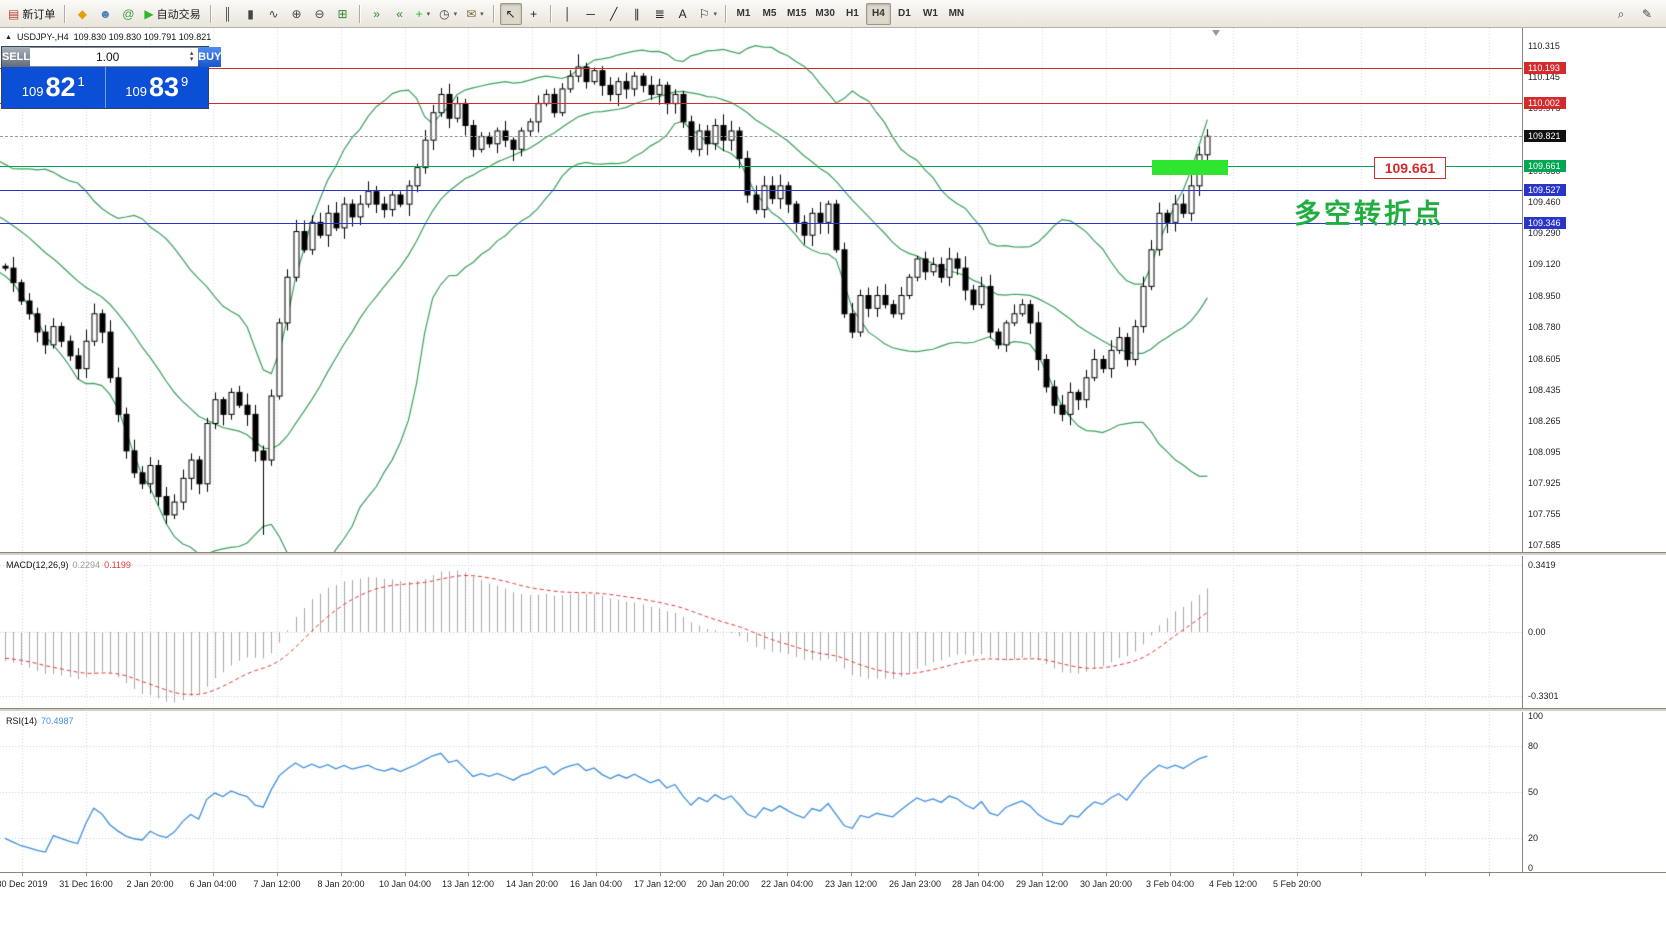  What do you see at coordinates (769, 13) in the screenshot?
I see `timeframe-m5-button: M5` at bounding box center [769, 13].